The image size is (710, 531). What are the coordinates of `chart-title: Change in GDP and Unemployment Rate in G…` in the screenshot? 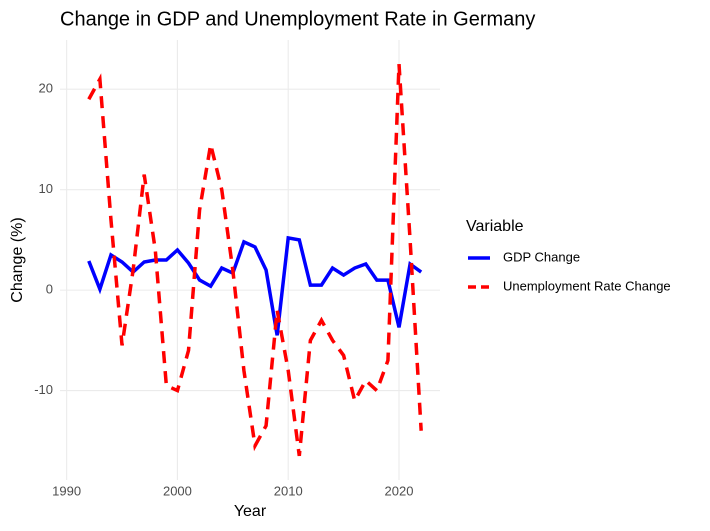 It's located at (297, 19).